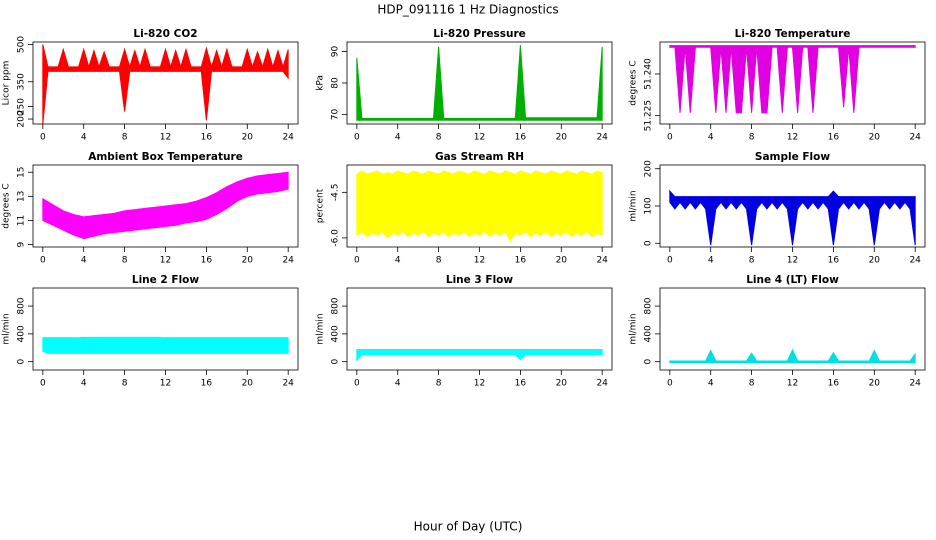  What do you see at coordinates (479, 280) in the screenshot?
I see `panel-title: Line 3 Flow` at bounding box center [479, 280].